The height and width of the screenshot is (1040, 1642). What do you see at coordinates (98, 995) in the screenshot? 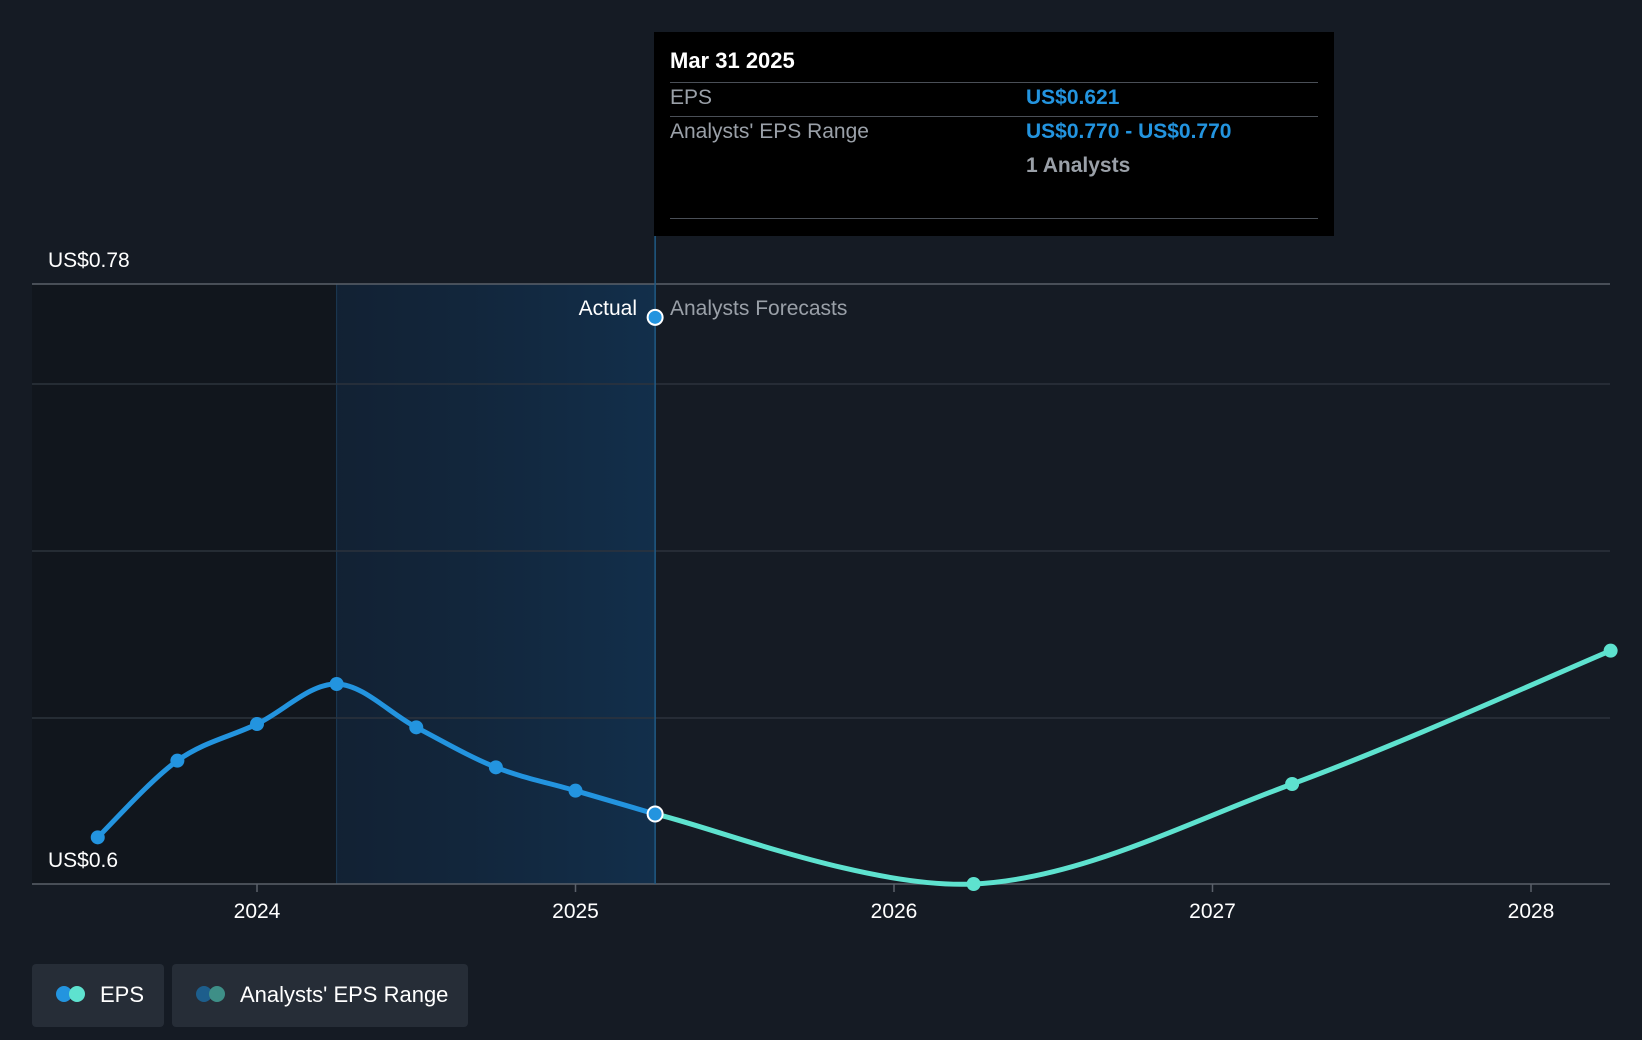
I see `legend-item-eps: EPS` at bounding box center [98, 995].